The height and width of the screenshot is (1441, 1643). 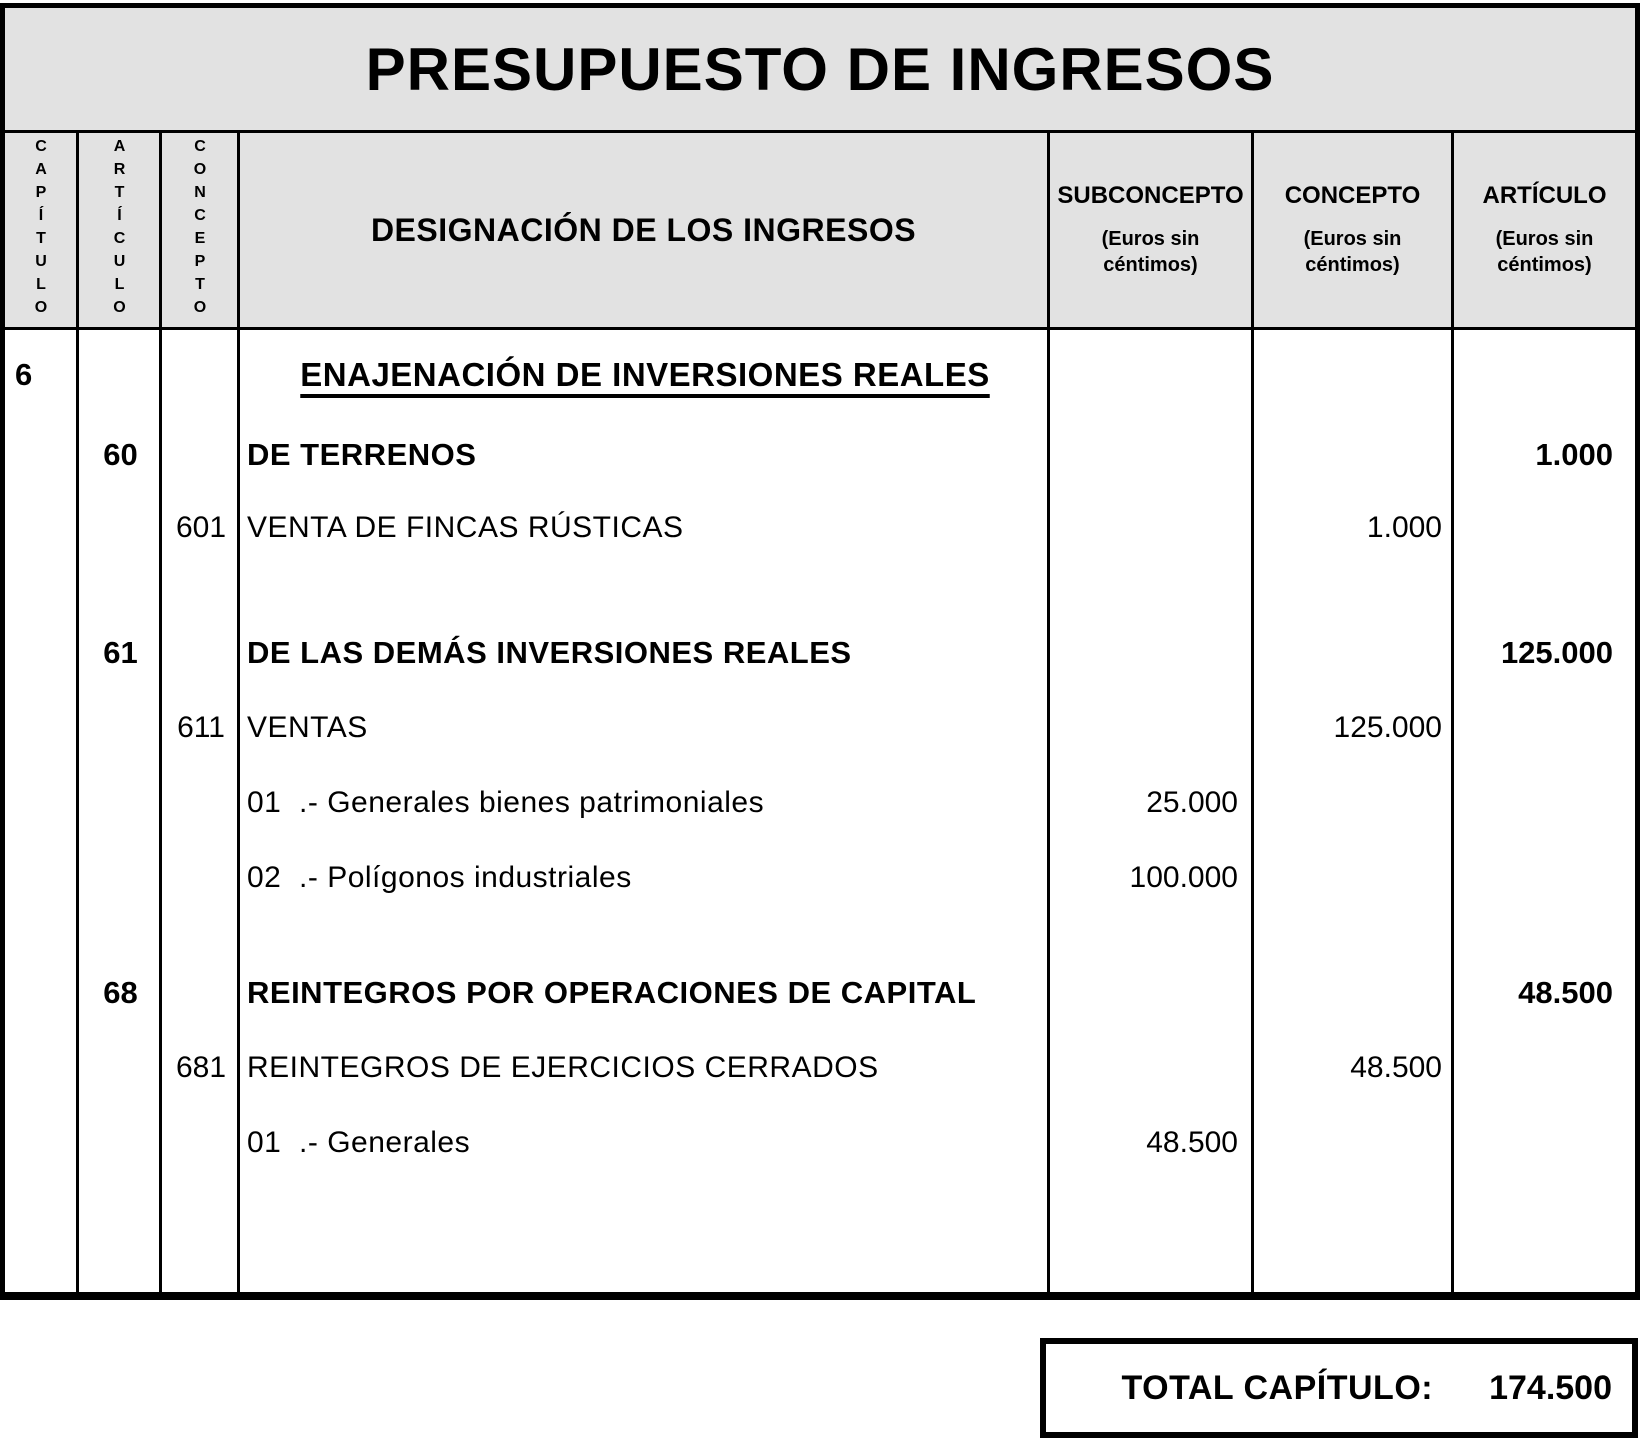 I want to click on designacion-text: REINTEGROS POR OPERACIONES DE CAPITAL, so click(x=612, y=992).